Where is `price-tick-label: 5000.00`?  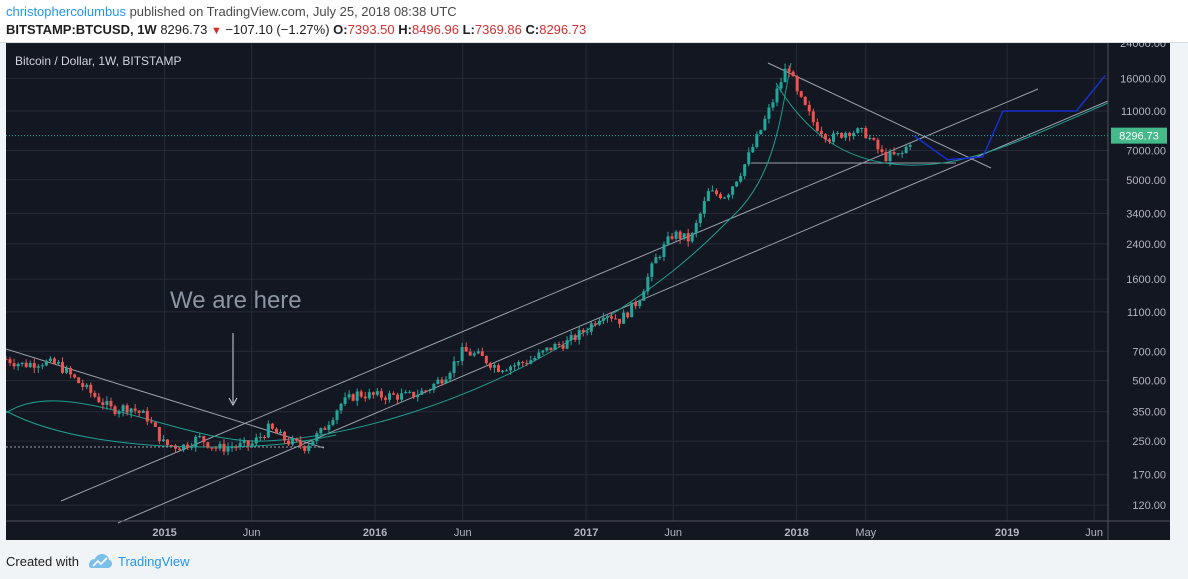 price-tick-label: 5000.00 is located at coordinates (1146, 181).